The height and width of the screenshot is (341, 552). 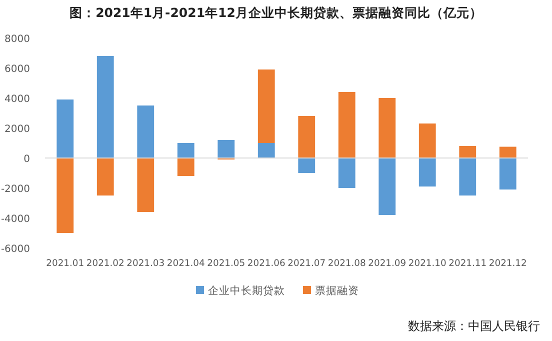 I want to click on x-tick-label: 2021.03, so click(x=145, y=263).